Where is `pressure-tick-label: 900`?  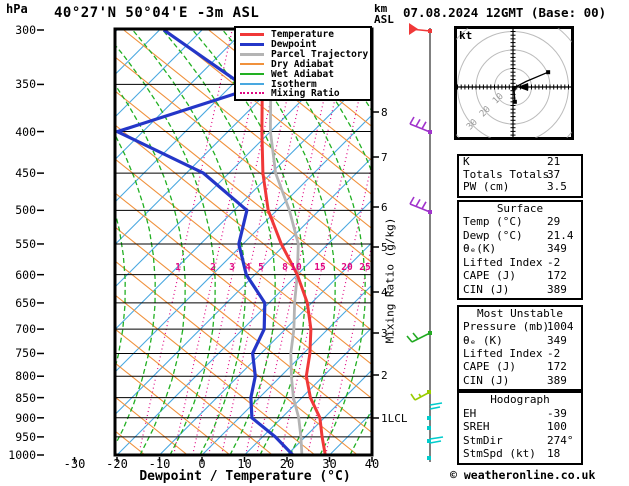
pressure-tick-label: 900 is located at coordinates (25, 417).